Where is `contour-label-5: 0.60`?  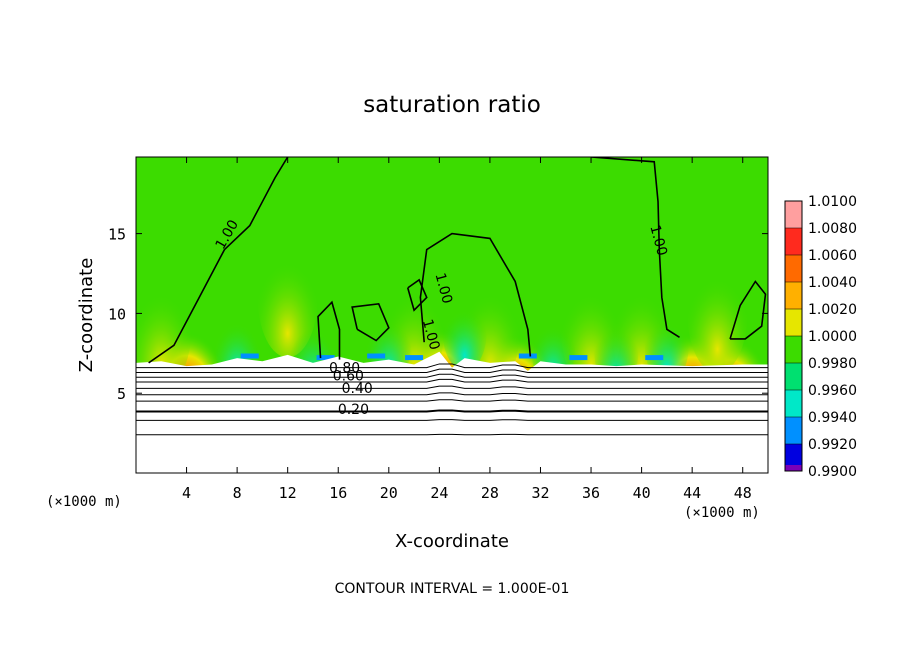
contour-label-5: 0.60 is located at coordinates (348, 376).